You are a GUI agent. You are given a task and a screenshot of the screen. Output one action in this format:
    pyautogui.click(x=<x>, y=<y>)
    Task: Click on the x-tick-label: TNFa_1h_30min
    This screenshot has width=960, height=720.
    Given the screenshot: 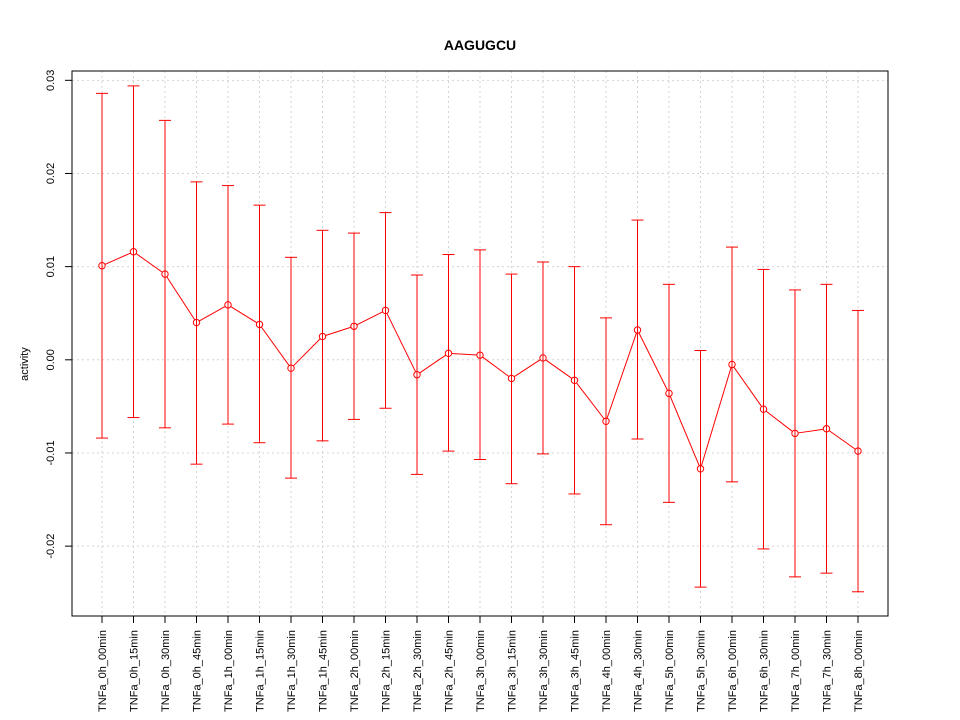 What is the action you would take?
    pyautogui.click(x=292, y=671)
    